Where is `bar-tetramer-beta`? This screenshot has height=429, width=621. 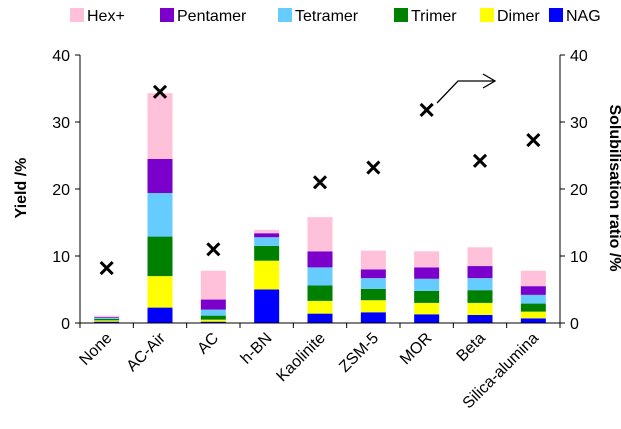
bar-tetramer-beta is located at coordinates (480, 284).